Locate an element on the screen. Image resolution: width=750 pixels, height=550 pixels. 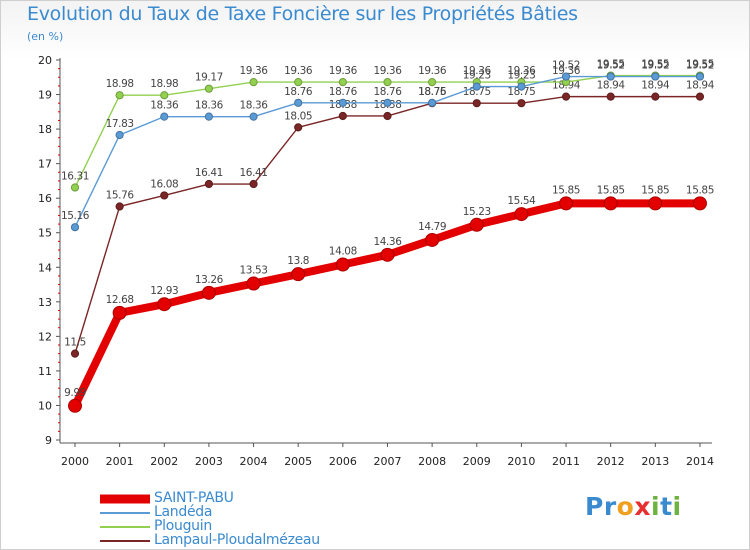
logo-letter: i is located at coordinates (656, 506).